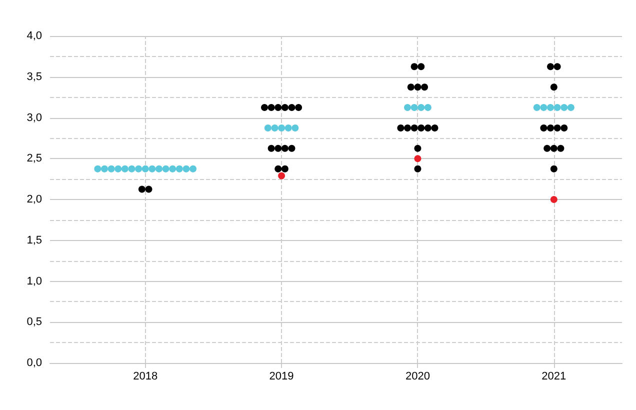  What do you see at coordinates (34, 240) in the screenshot?
I see `y-tick-label: 1,5` at bounding box center [34, 240].